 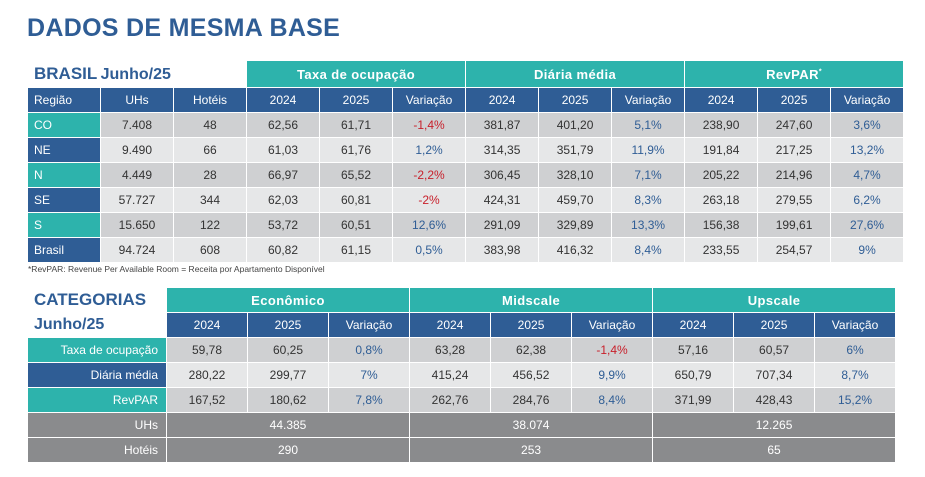 What do you see at coordinates (429, 250) in the screenshot?
I see `cell-taxa-variacao: 0,5%` at bounding box center [429, 250].